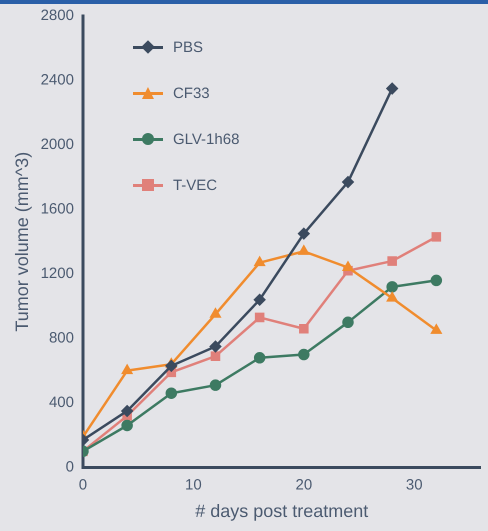 The height and width of the screenshot is (531, 488). Describe the element at coordinates (195, 185) in the screenshot. I see `legend-label: T-VEC` at that location.